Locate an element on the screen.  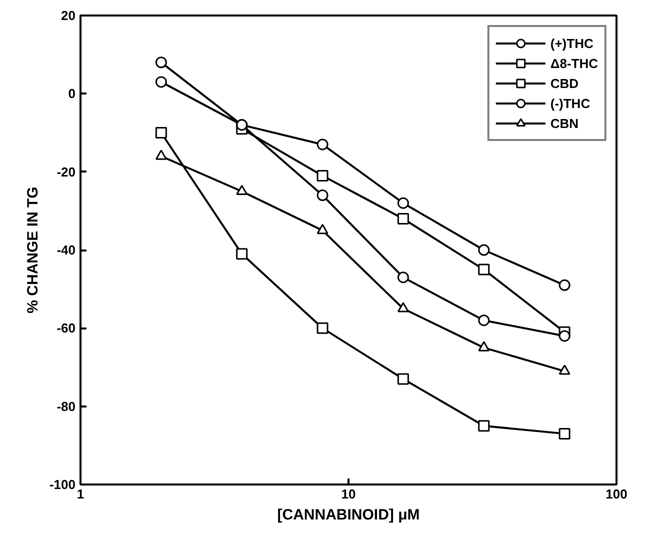
legend-label: CBN is located at coordinates (564, 123).